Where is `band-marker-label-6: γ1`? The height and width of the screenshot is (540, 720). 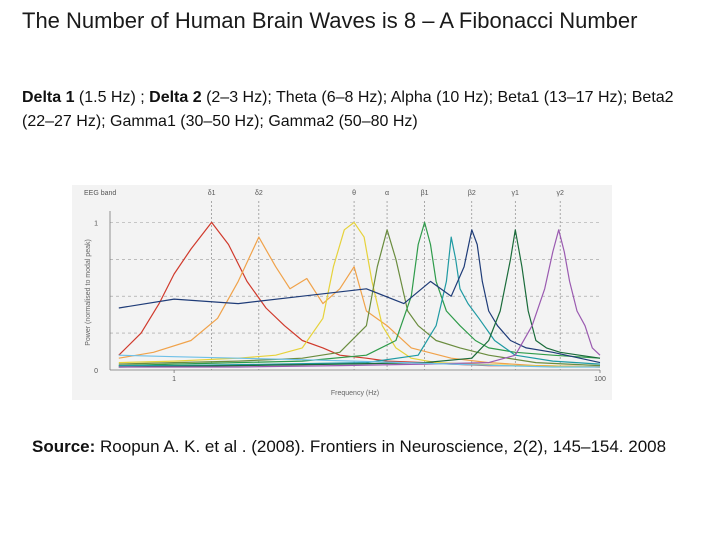 band-marker-label-6: γ1 is located at coordinates (515, 193).